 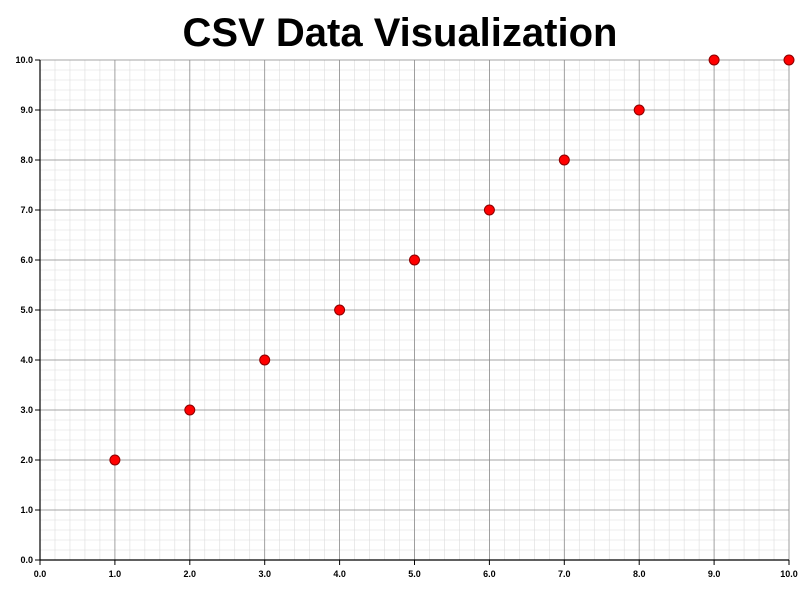 What do you see at coordinates (339, 574) in the screenshot?
I see `x-tick-label: 4.0` at bounding box center [339, 574].